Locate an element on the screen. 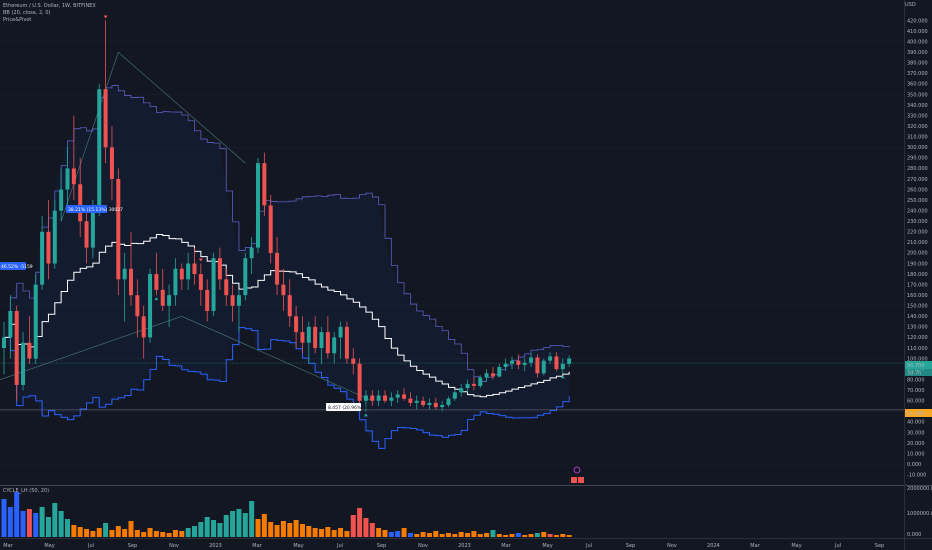  flag-icon is located at coordinates (581, 480).